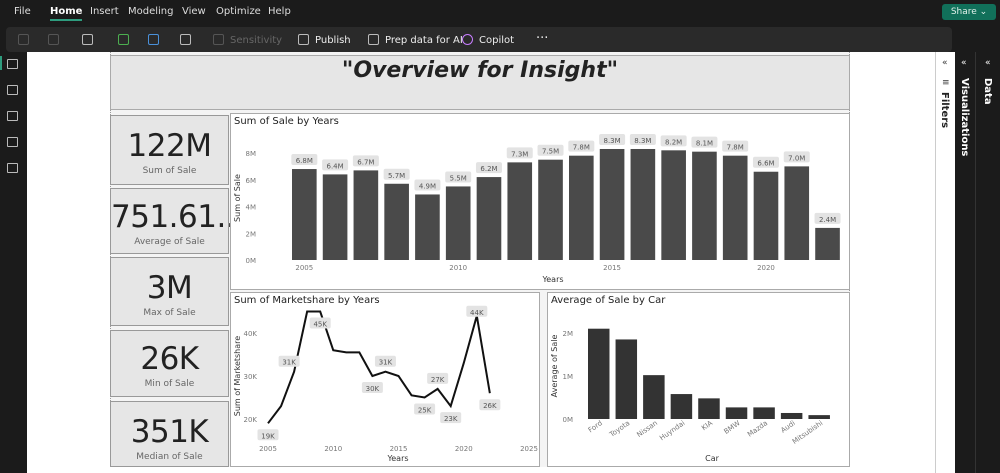  I want to click on menu-modeling: Modeling, so click(151, 11).